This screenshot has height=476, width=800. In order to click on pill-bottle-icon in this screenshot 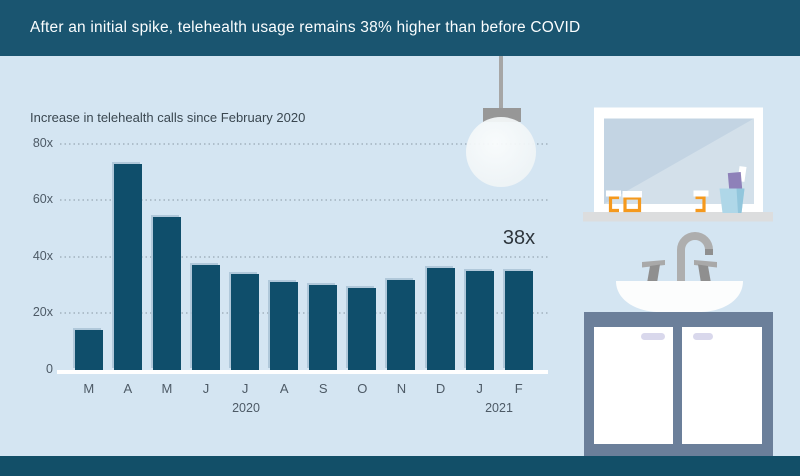, I will do `click(613, 201)`.